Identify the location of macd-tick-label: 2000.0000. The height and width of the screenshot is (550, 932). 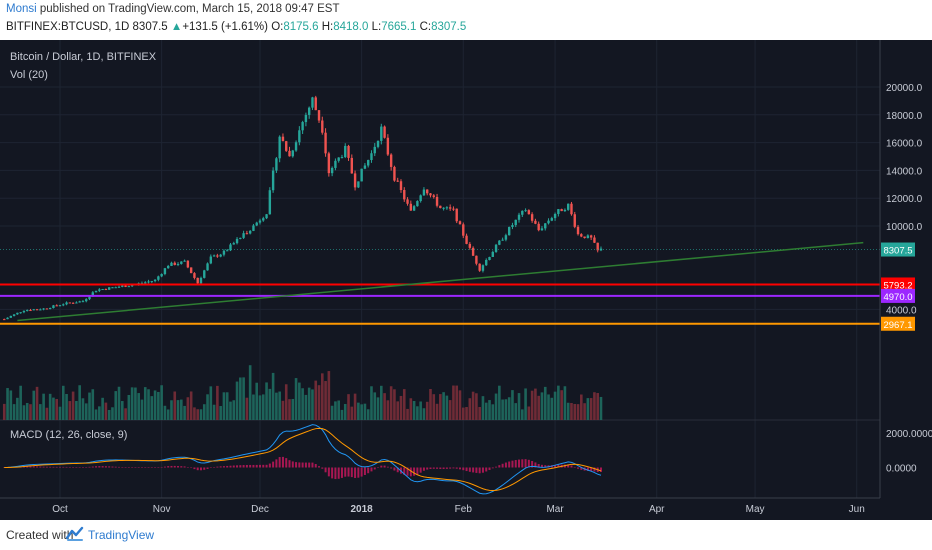
(909, 434).